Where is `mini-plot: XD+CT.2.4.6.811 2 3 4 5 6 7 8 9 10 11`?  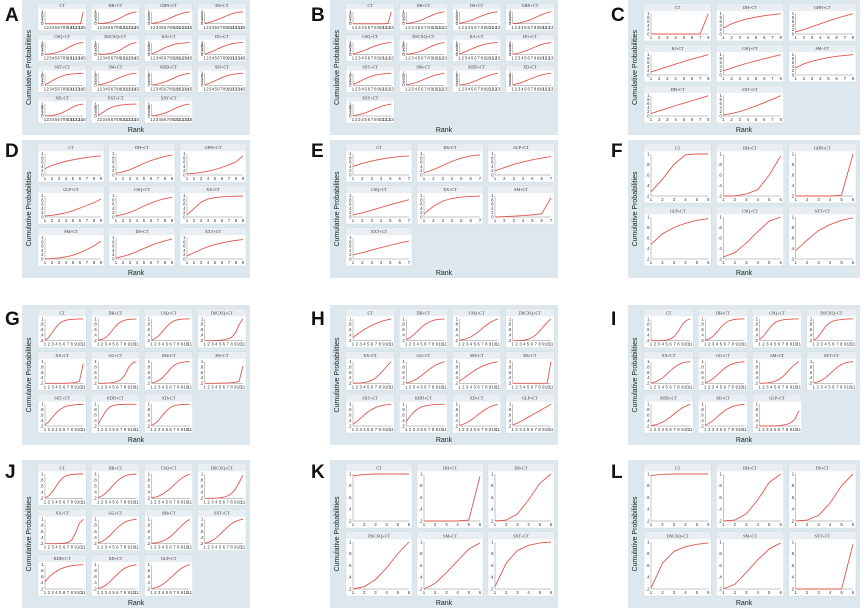
mini-plot: XD+CT.2.4.6.811 2 3 4 5 6 7 8 9 10 11 is located at coordinates (723, 414).